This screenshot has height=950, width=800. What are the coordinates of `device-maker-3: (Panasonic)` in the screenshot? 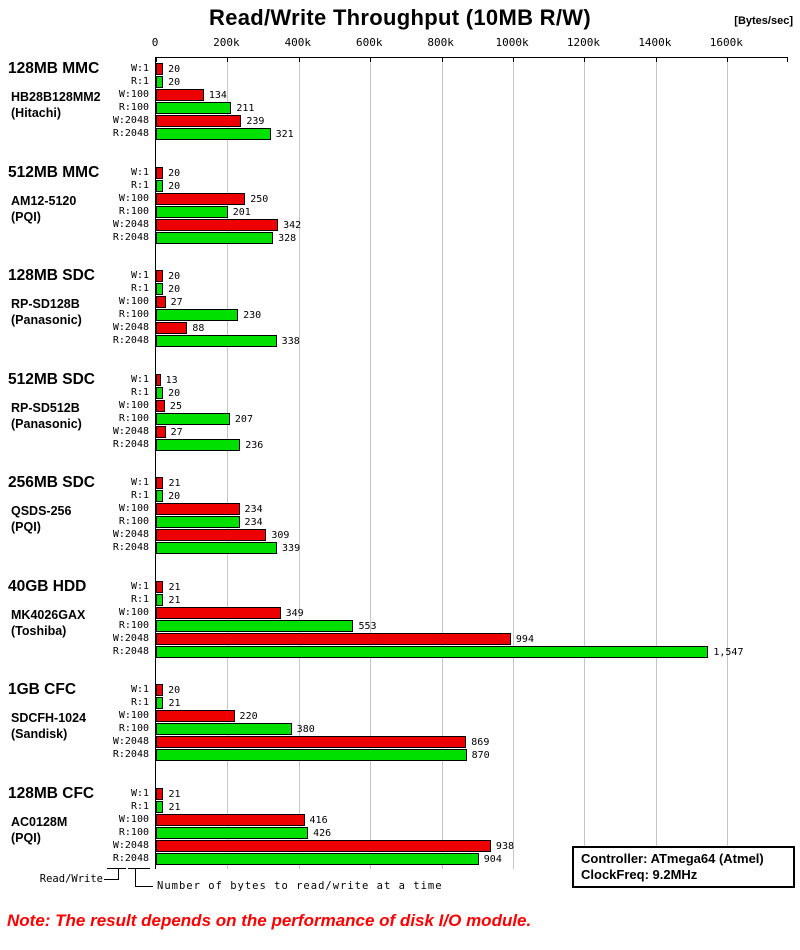 It's located at (46, 320).